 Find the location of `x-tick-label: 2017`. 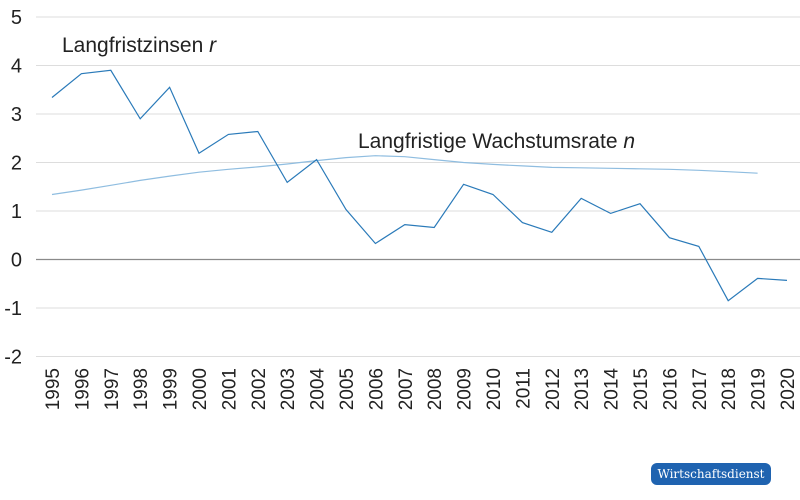

x-tick-label: 2017 is located at coordinates (700, 389).